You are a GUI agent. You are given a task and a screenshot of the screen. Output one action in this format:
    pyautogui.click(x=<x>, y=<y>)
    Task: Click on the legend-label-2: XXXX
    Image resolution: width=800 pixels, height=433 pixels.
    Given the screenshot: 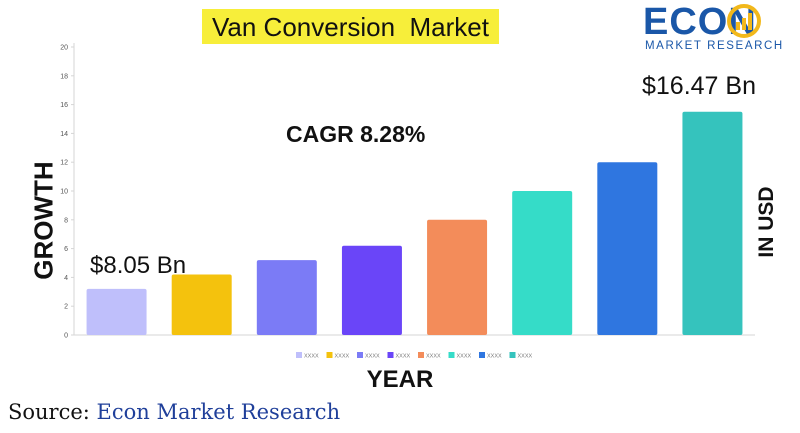 What is the action you would take?
    pyautogui.click(x=342, y=357)
    